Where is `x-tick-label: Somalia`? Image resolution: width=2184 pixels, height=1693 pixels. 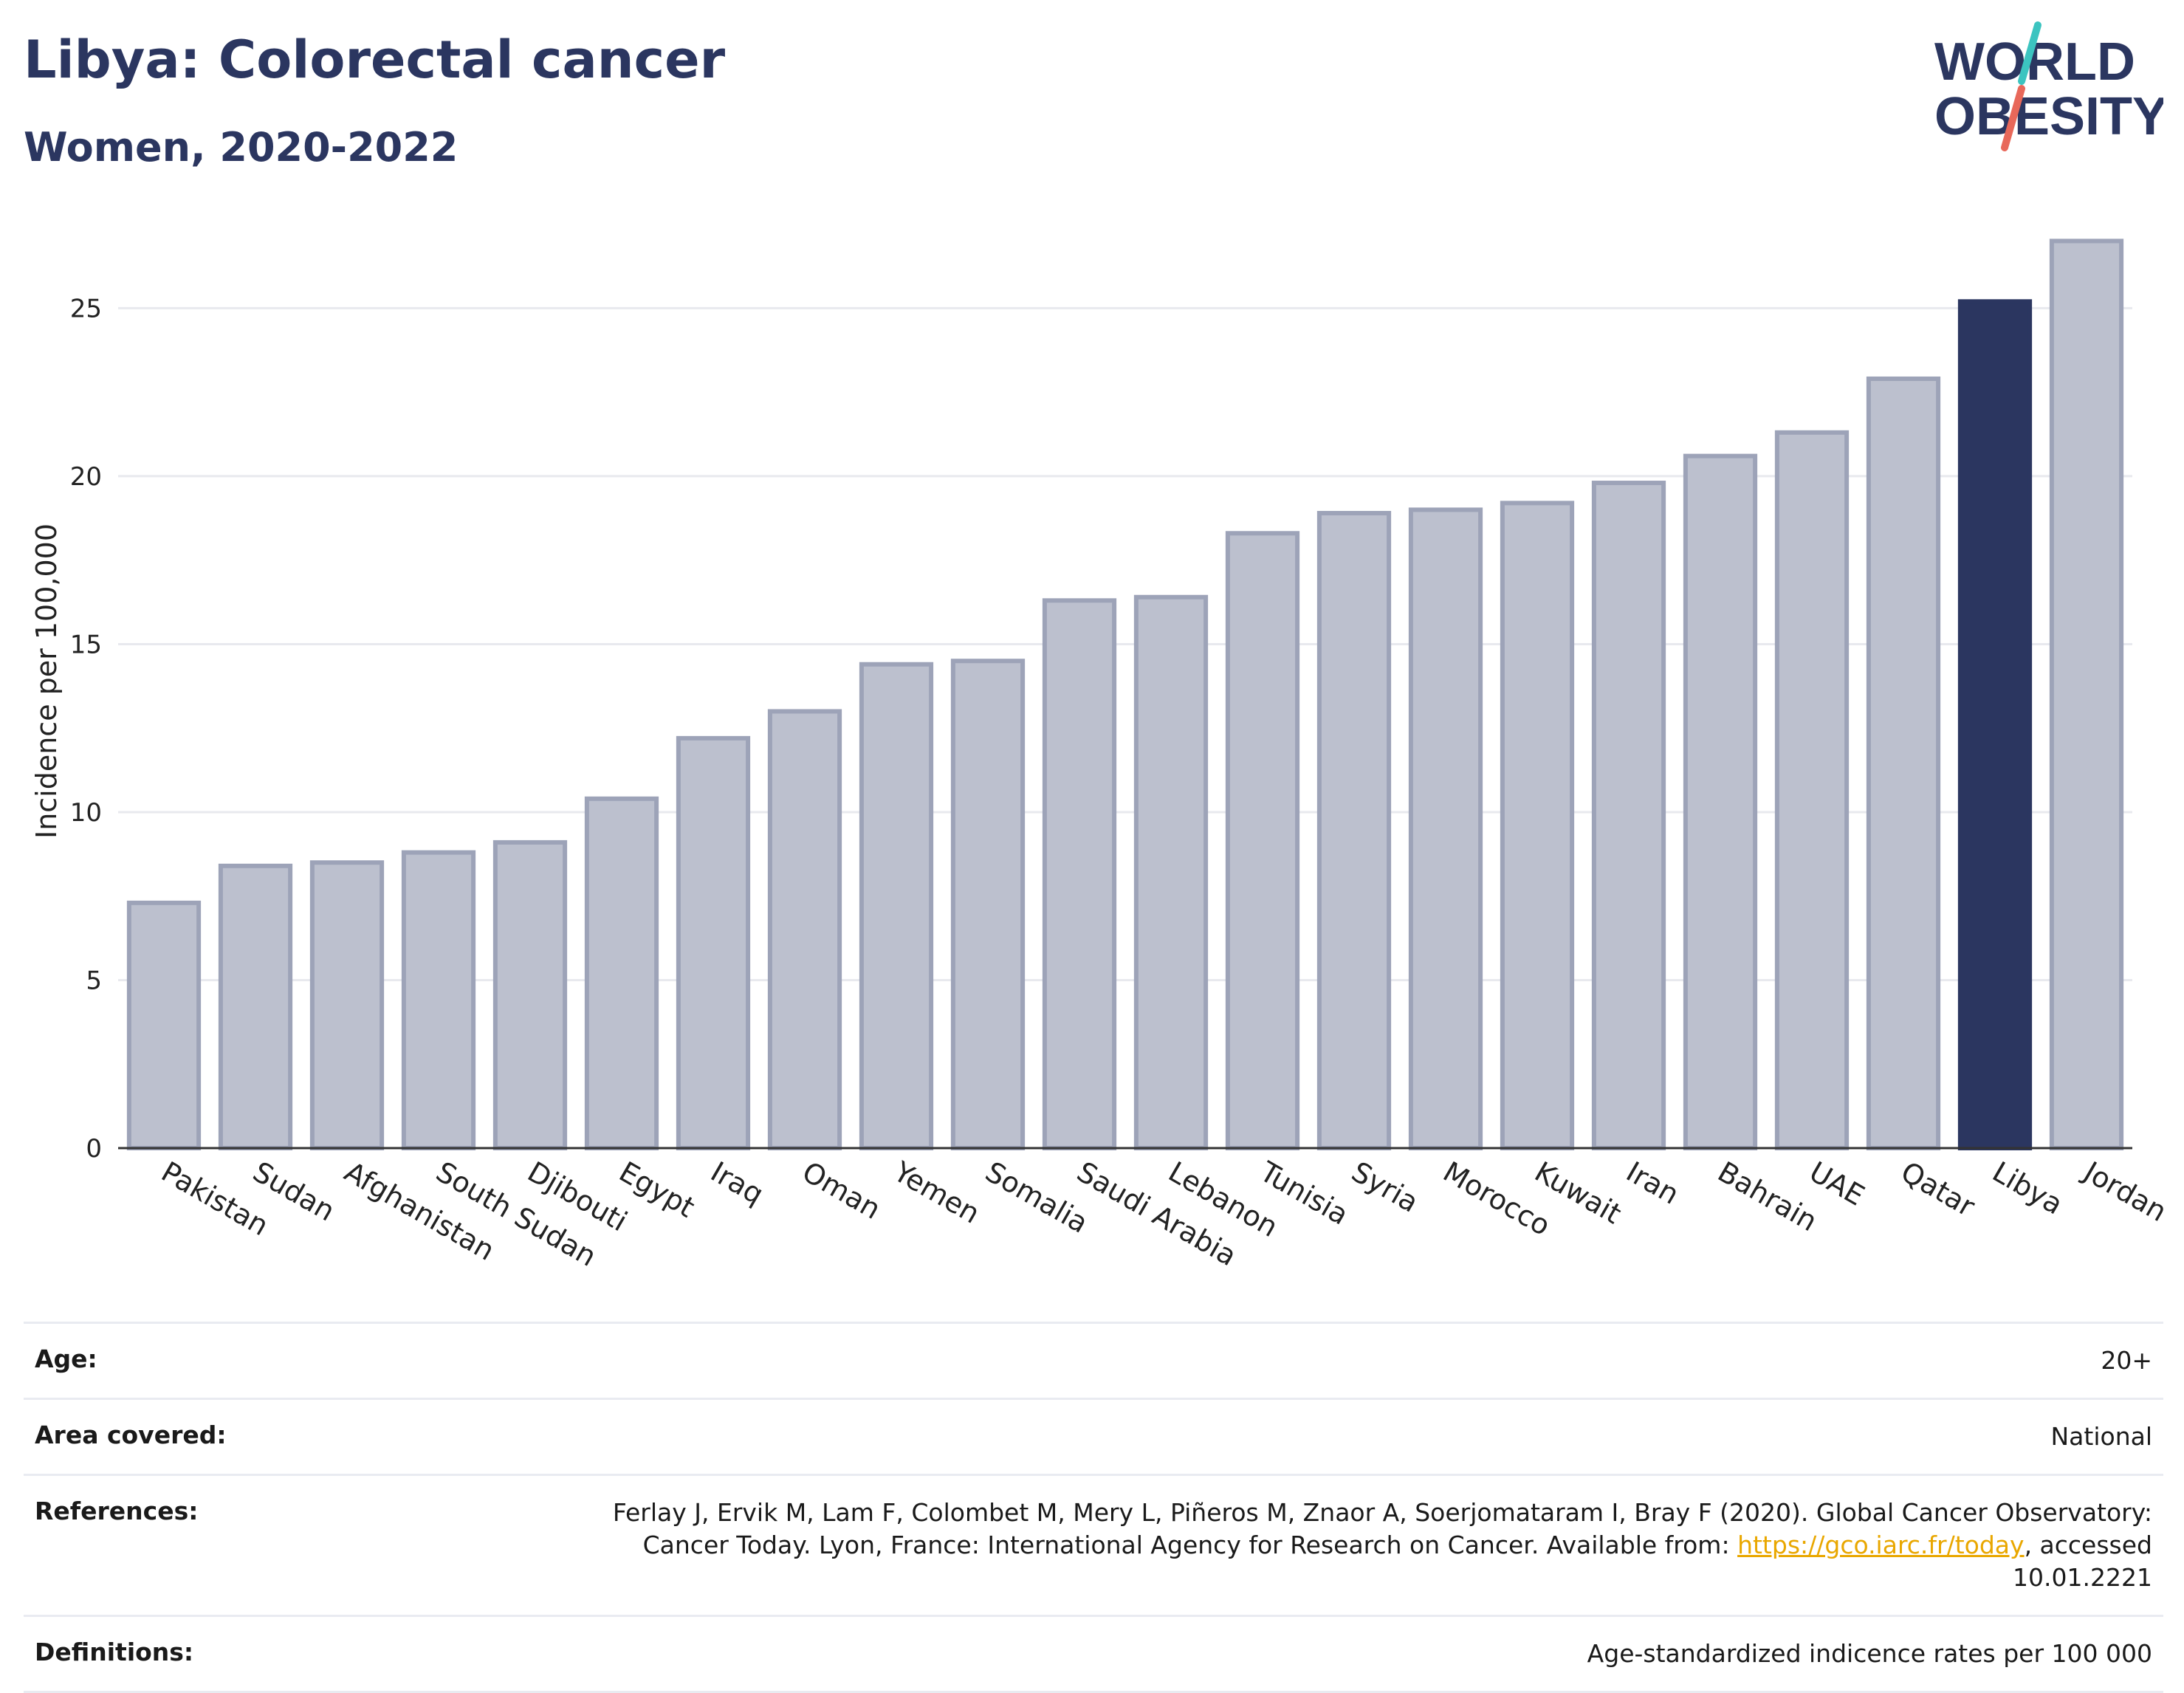 x-tick-label: Somalia is located at coordinates (1037, 1197).